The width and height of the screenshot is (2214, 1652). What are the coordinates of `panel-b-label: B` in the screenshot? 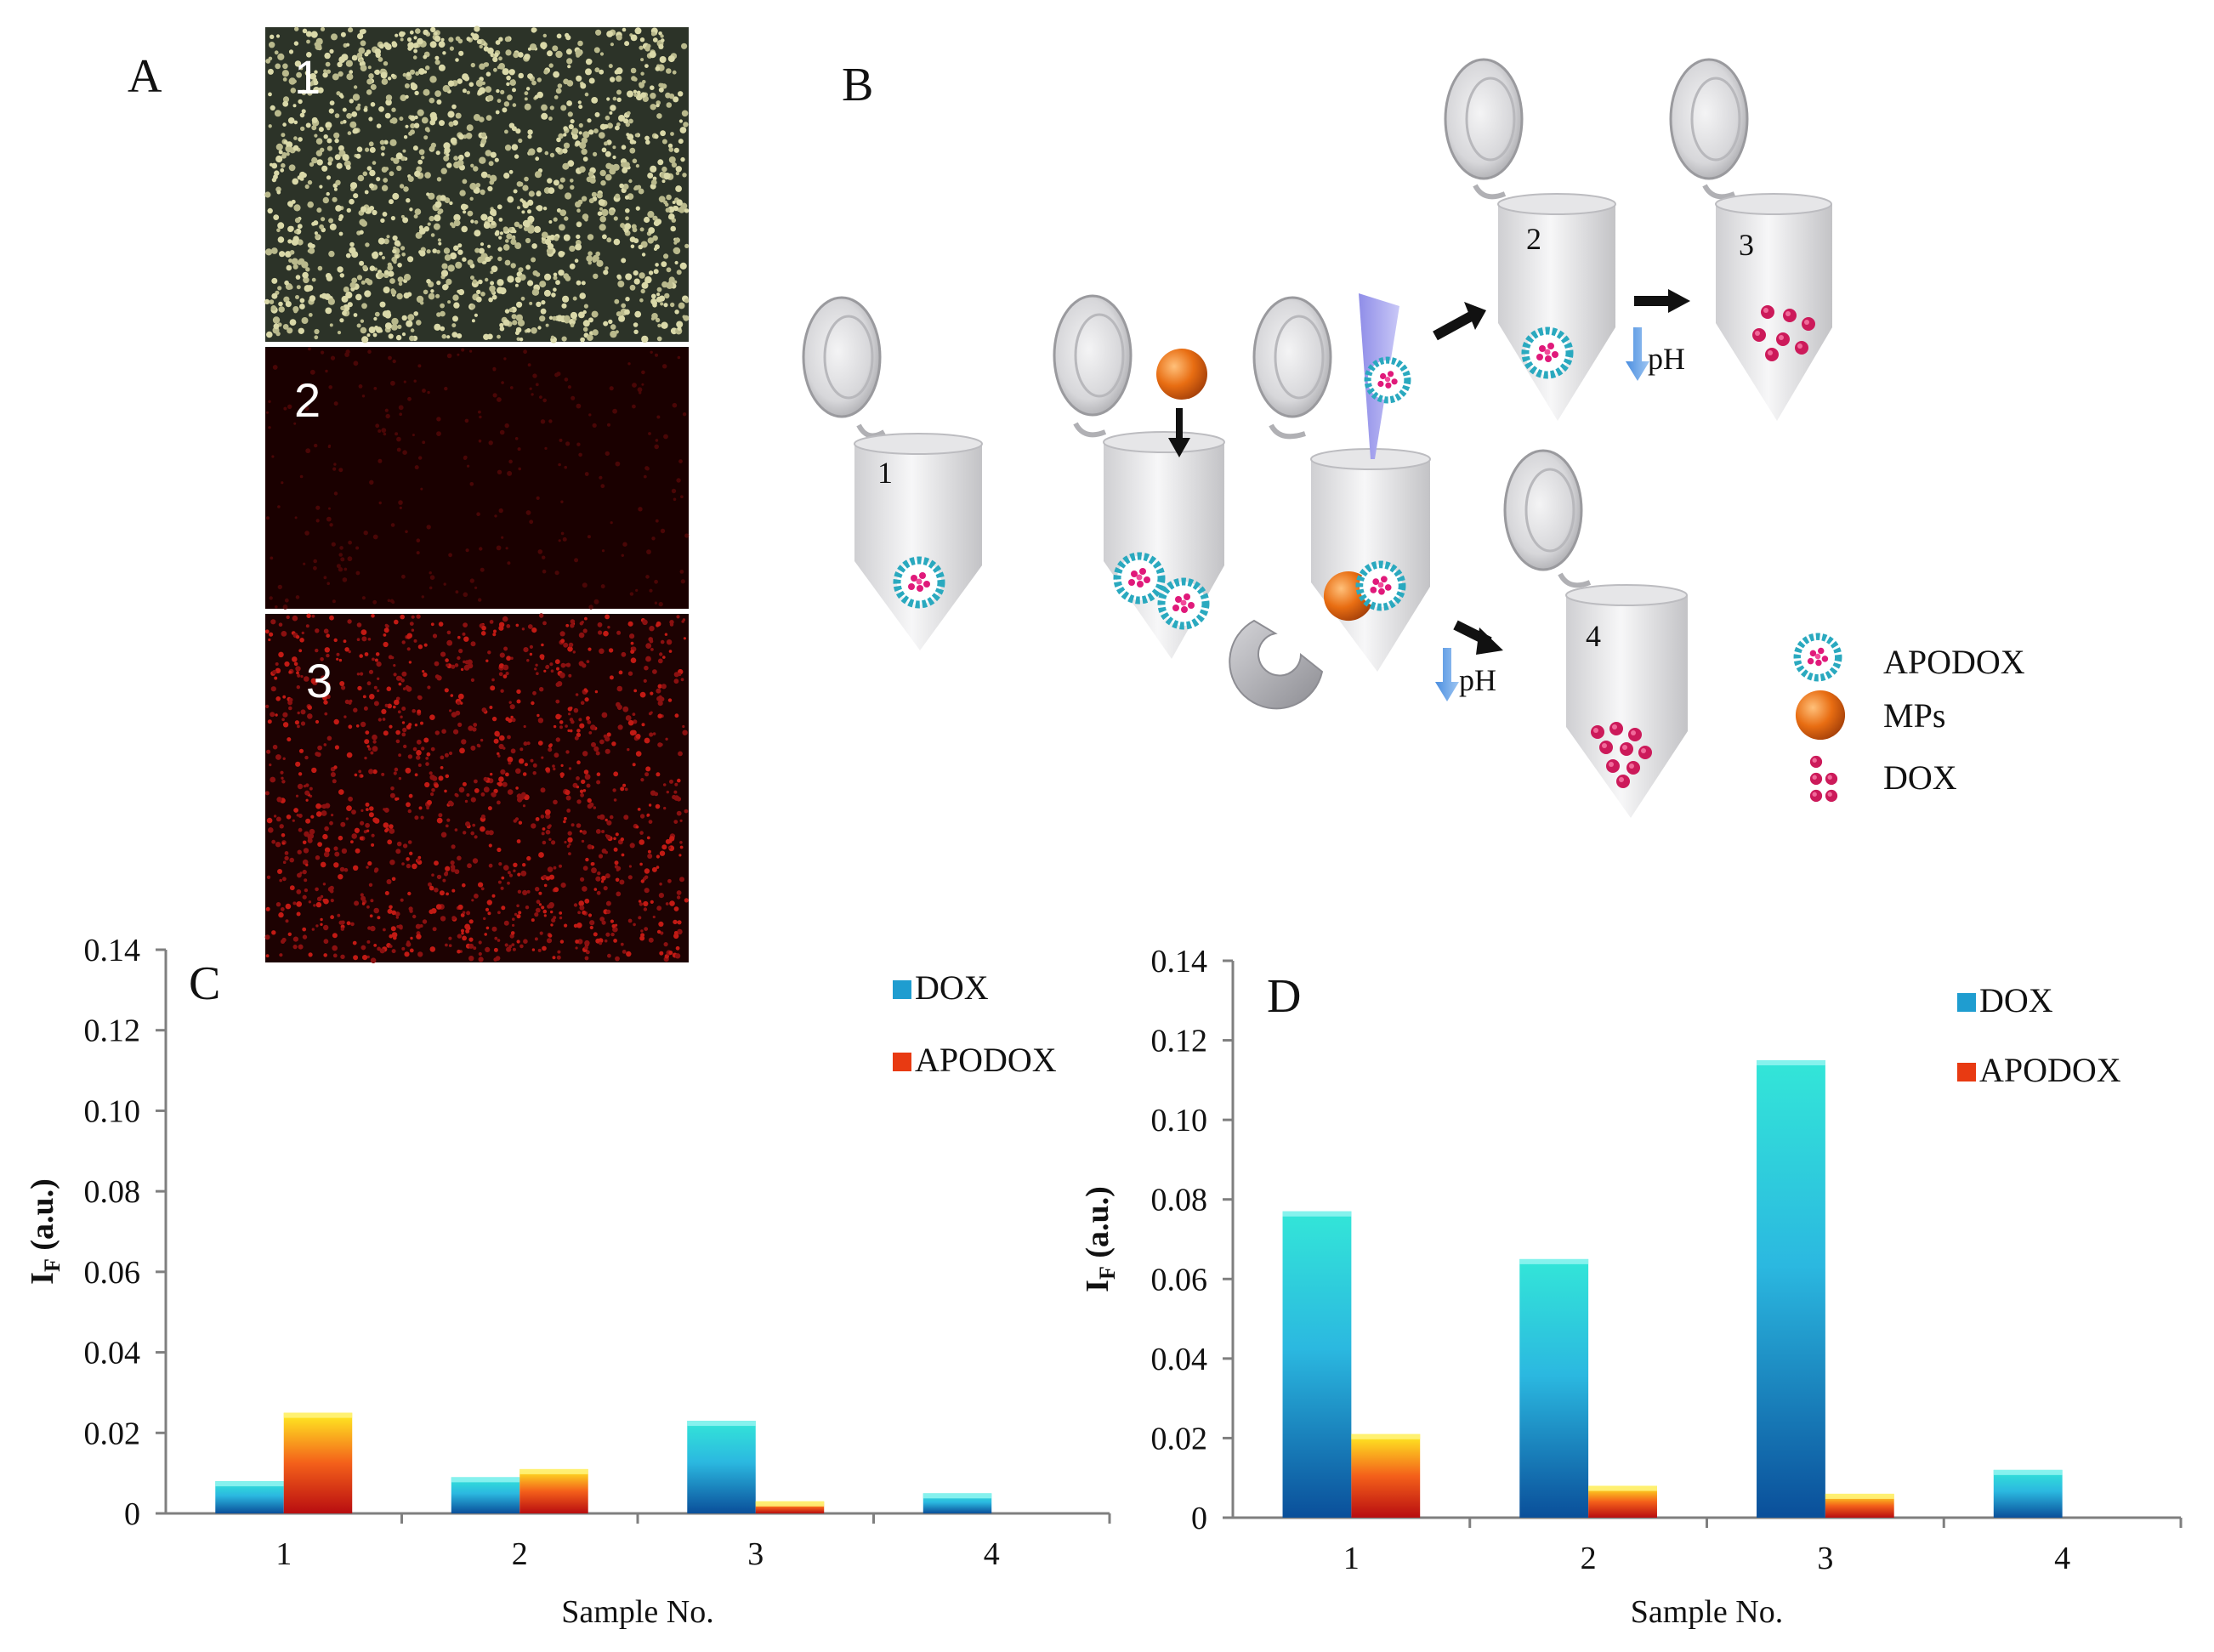 It's located at (857, 85).